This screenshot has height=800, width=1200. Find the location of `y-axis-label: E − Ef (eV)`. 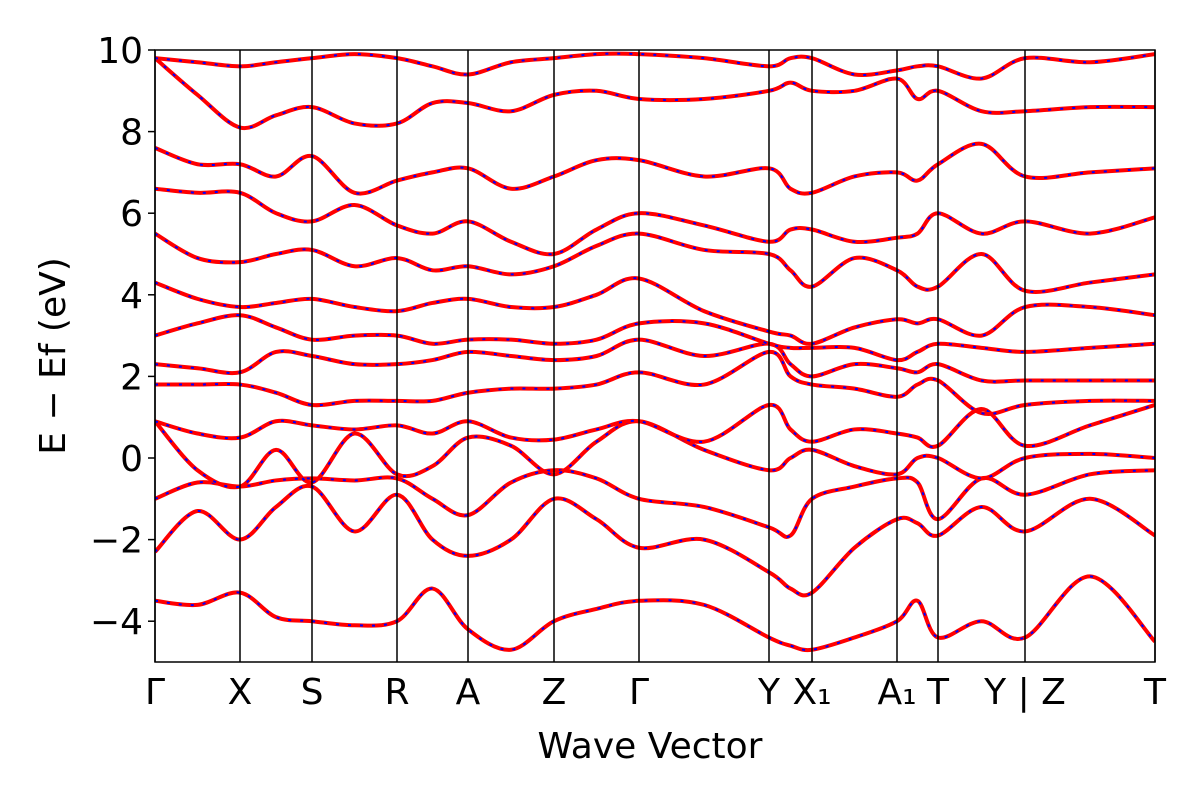

y-axis-label: E − Ef (eV) is located at coordinates (53, 356).